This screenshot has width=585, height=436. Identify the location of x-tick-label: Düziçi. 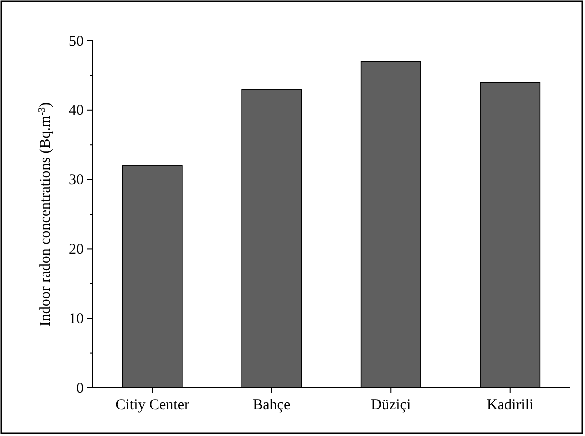
(391, 406).